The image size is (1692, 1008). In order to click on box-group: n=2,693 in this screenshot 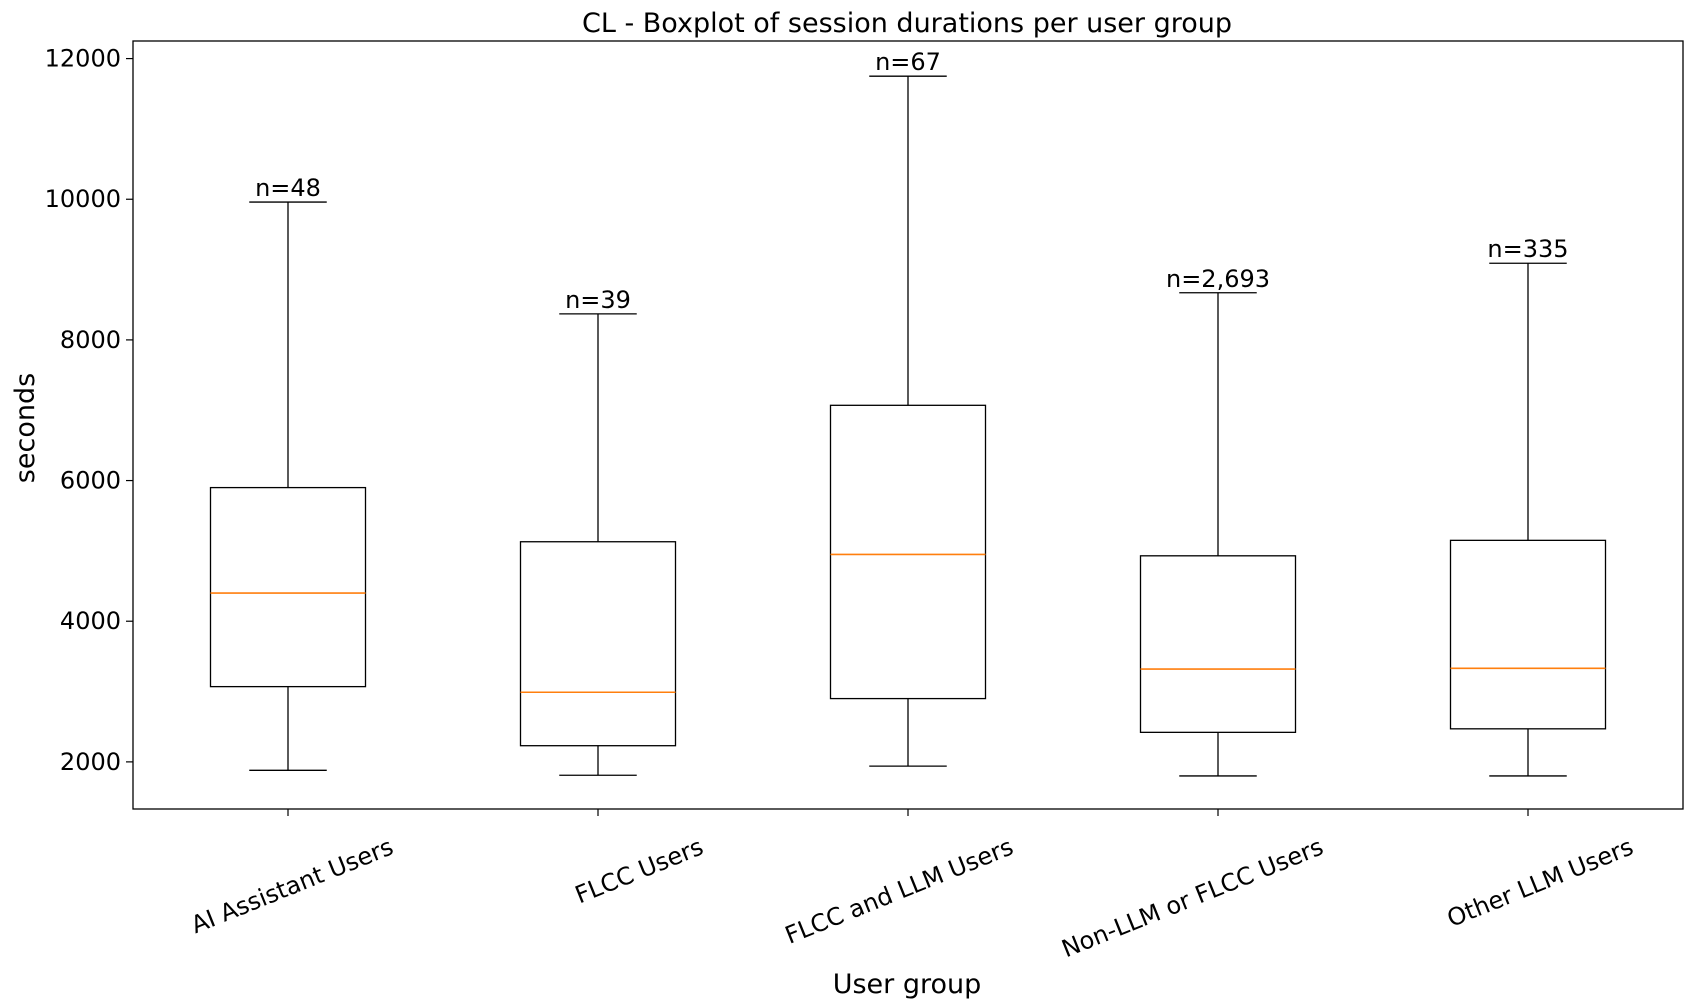, I will do `click(1218, 521)`.